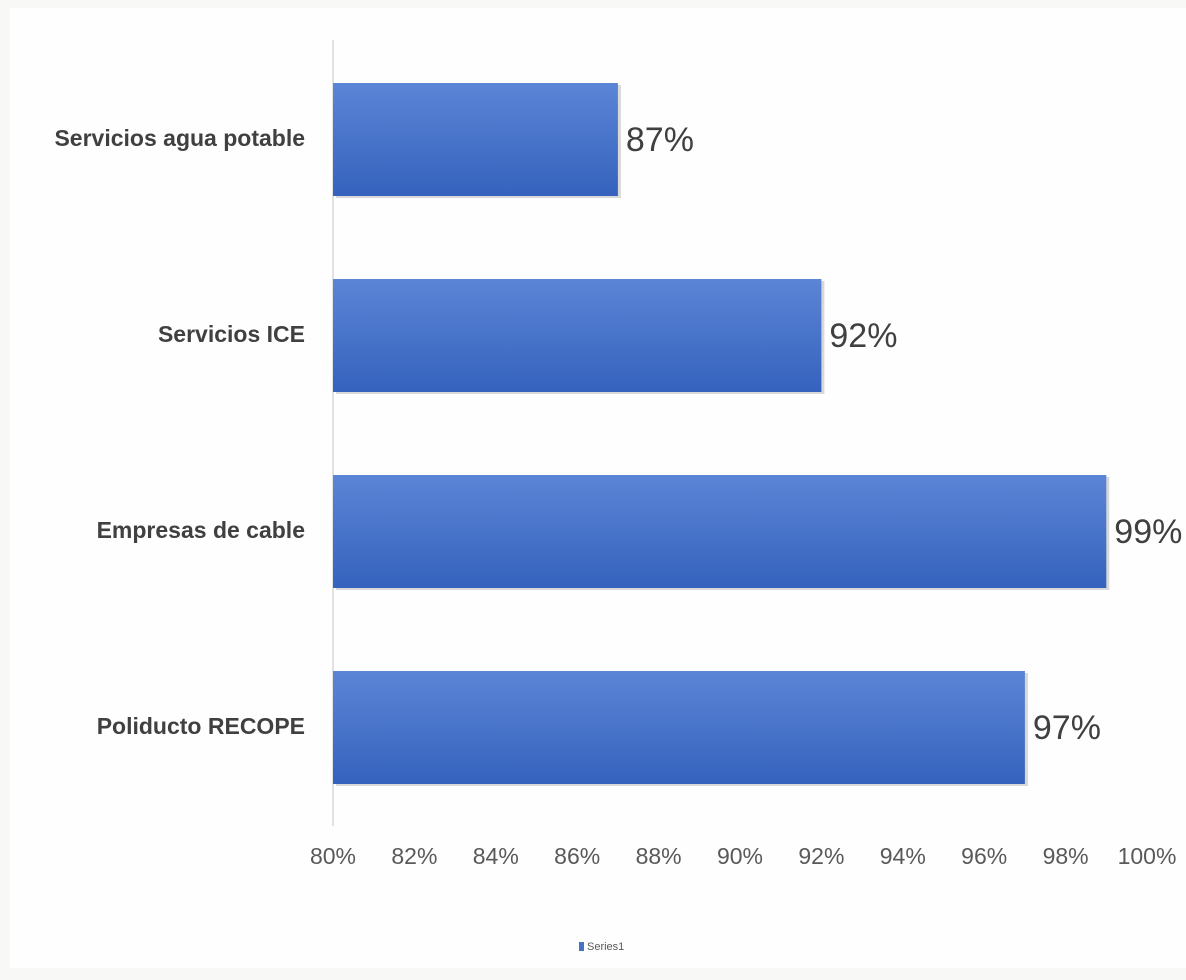 Image resolution: width=1186 pixels, height=980 pixels. I want to click on data-label: 97%, so click(1067, 728).